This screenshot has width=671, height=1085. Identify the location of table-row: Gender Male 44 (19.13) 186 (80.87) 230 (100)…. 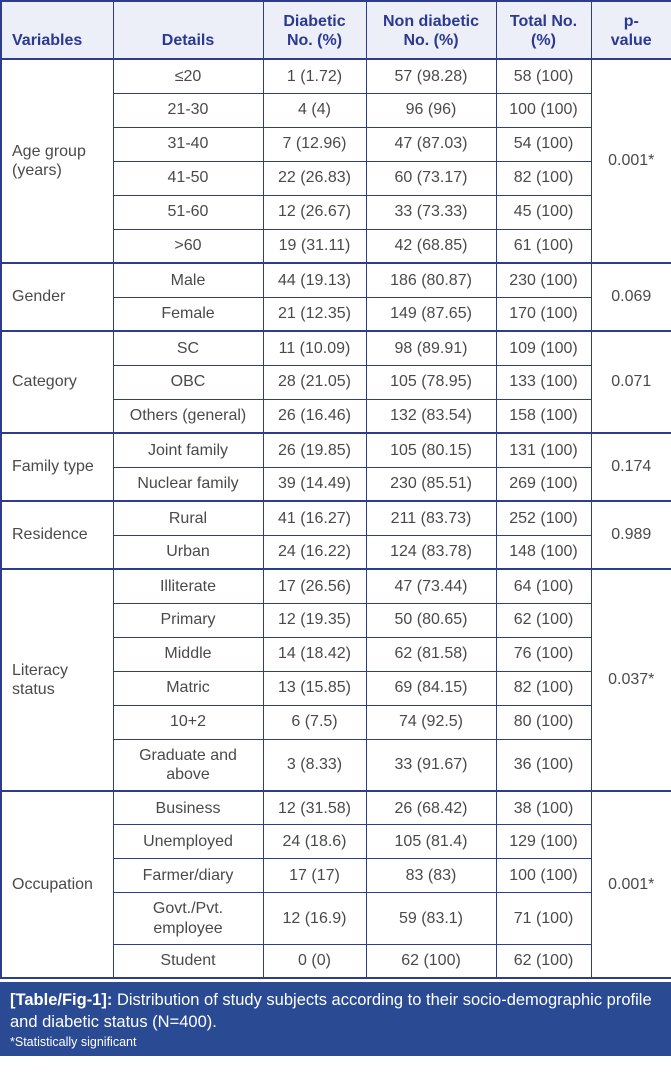
(335, 297).